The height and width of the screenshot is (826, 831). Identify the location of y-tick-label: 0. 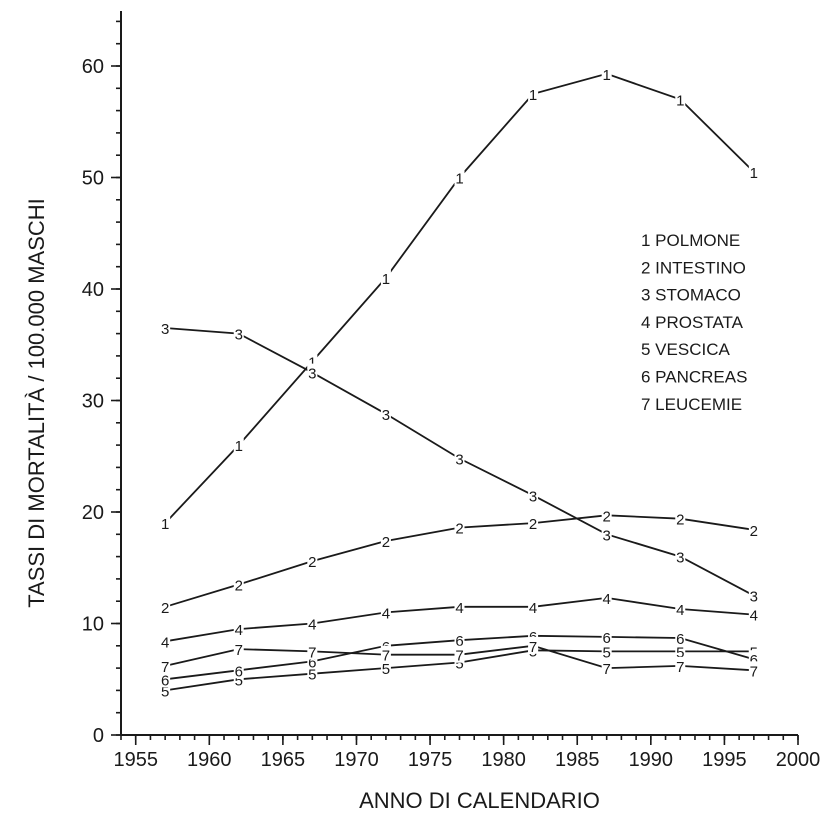
(98, 736).